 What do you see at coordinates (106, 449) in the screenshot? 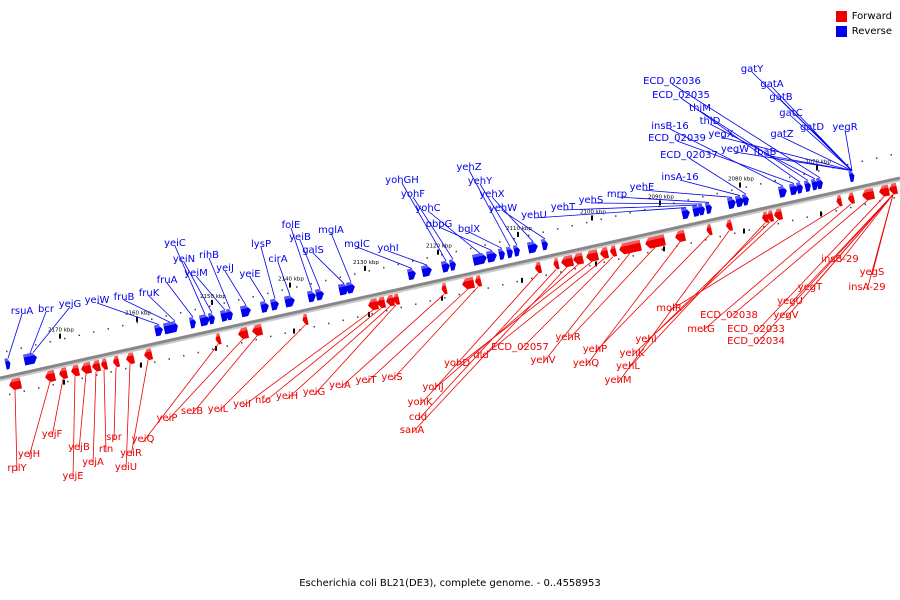
I see `gene-label: rtn` at bounding box center [106, 449].